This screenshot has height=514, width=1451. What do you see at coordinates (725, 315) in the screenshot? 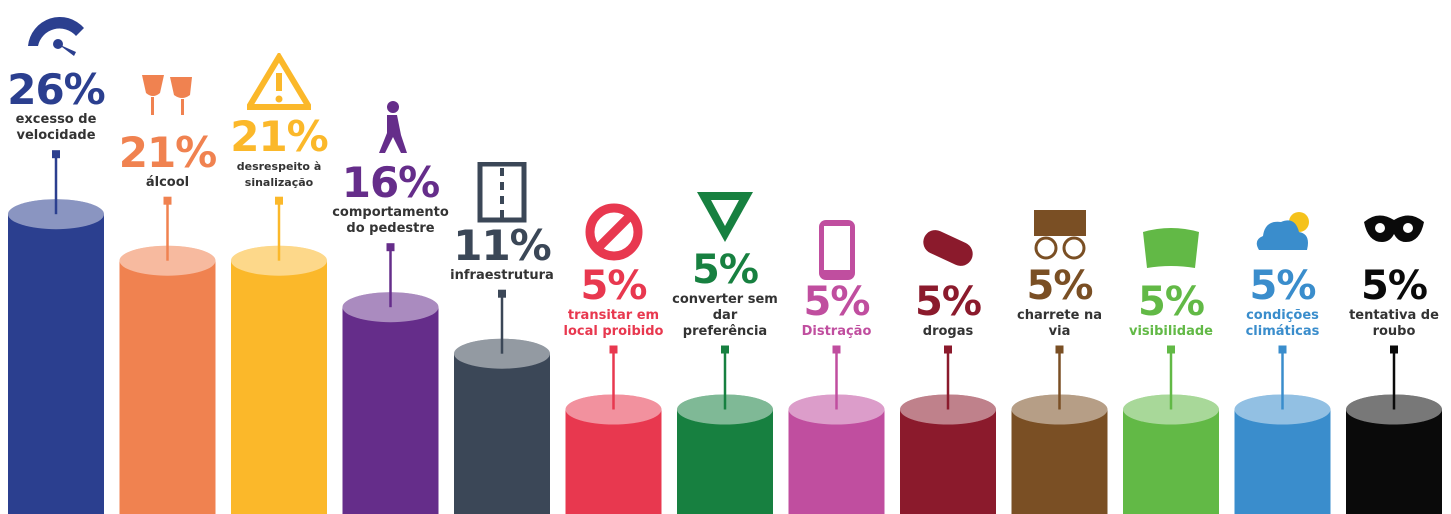
I see `category-label: converter sem dar preferência` at bounding box center [725, 315].